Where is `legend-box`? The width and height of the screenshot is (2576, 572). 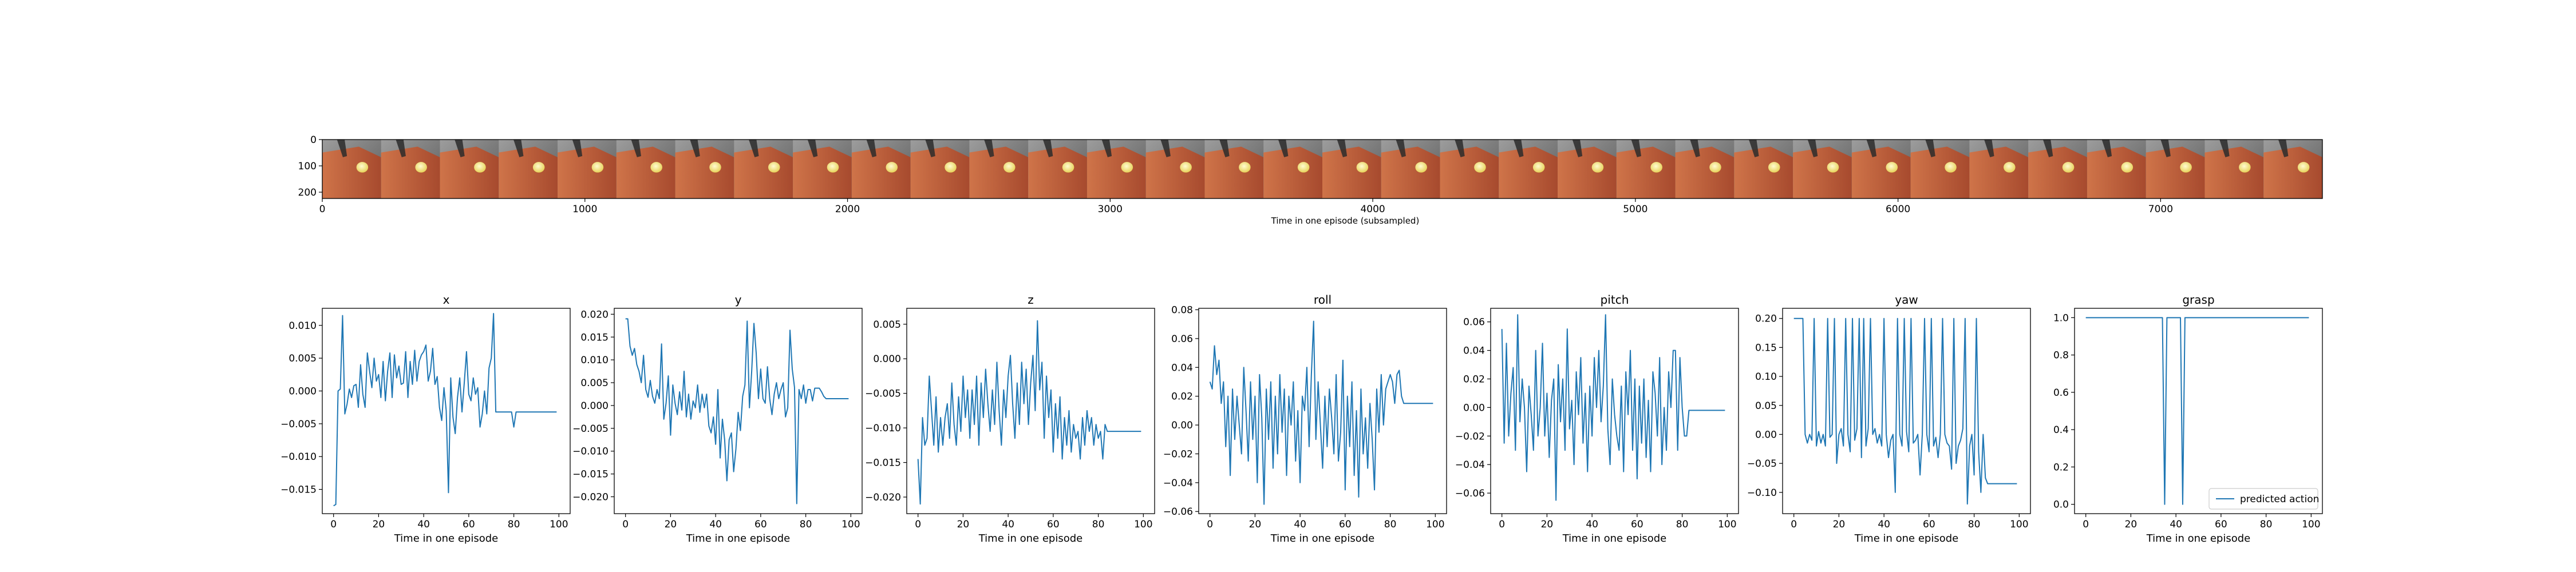
legend-box is located at coordinates (2263, 499).